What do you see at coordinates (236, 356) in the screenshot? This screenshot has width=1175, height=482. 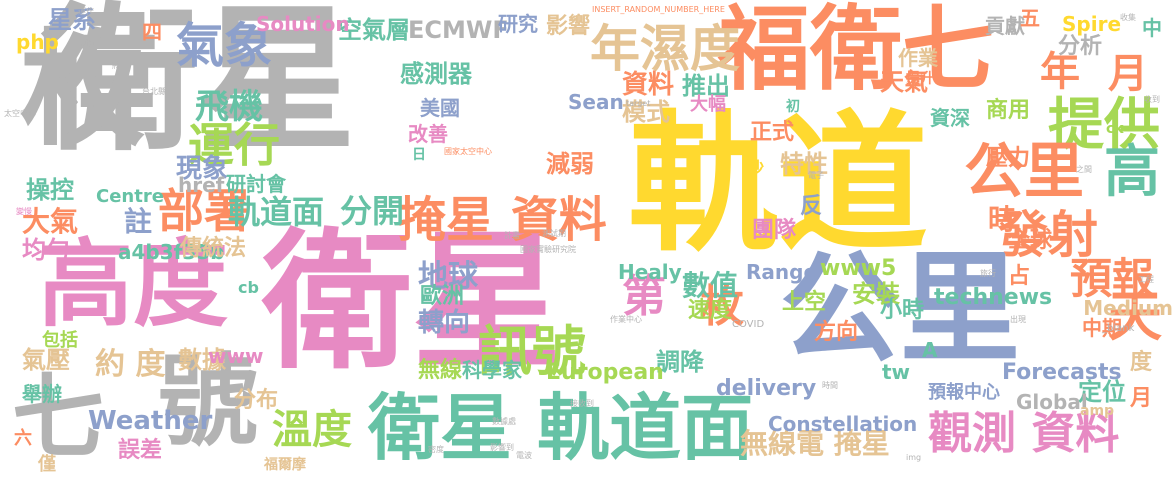 I see `cloud-word: www` at bounding box center [236, 356].